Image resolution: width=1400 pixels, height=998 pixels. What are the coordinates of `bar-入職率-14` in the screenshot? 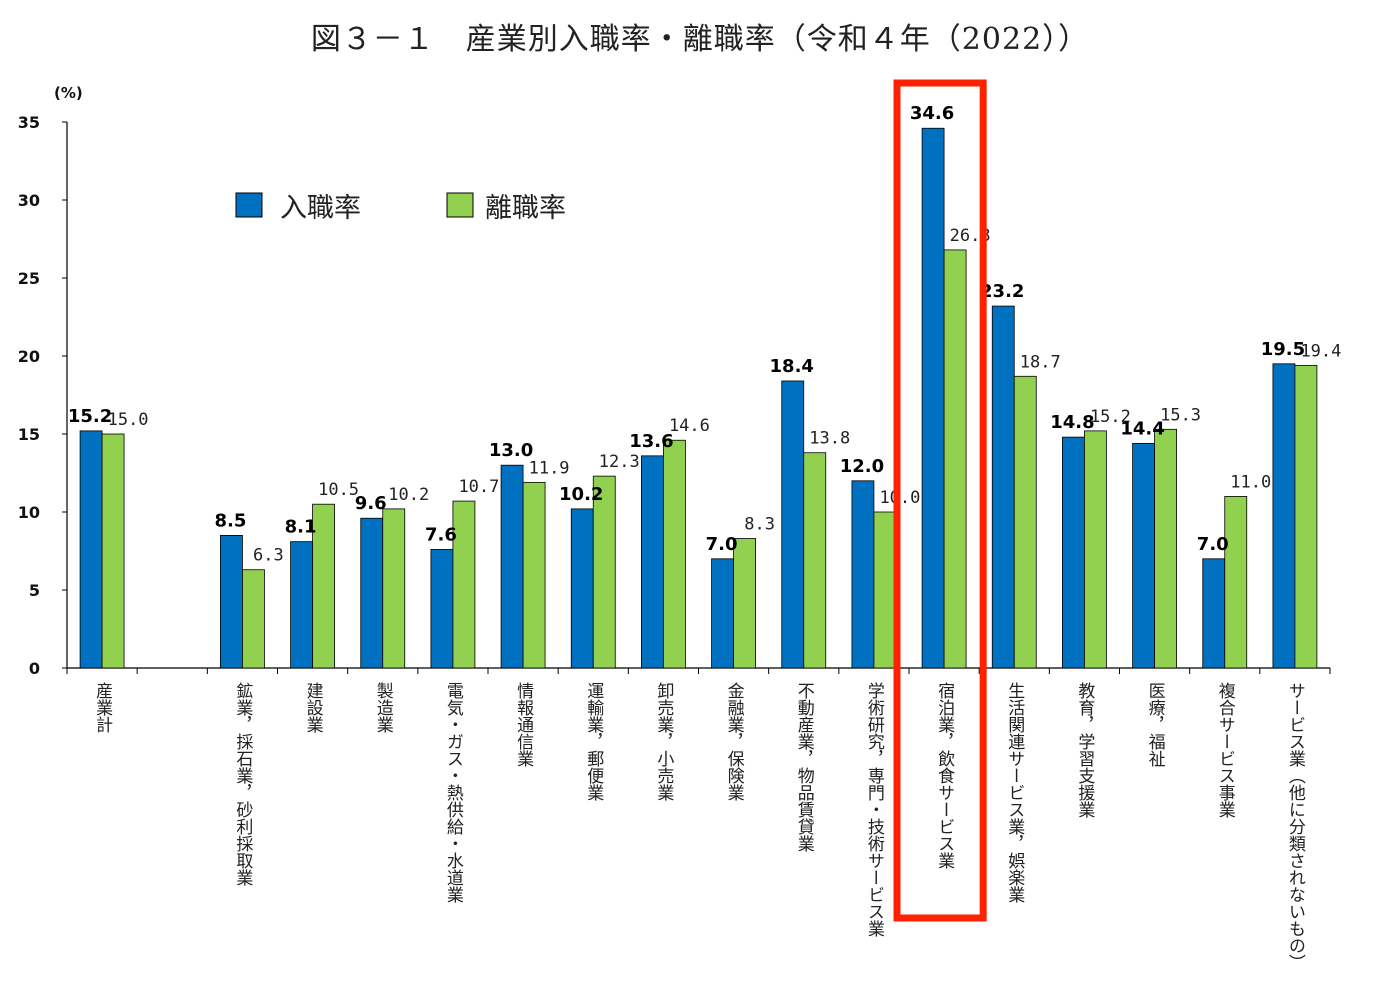 It's located at (1073, 552).